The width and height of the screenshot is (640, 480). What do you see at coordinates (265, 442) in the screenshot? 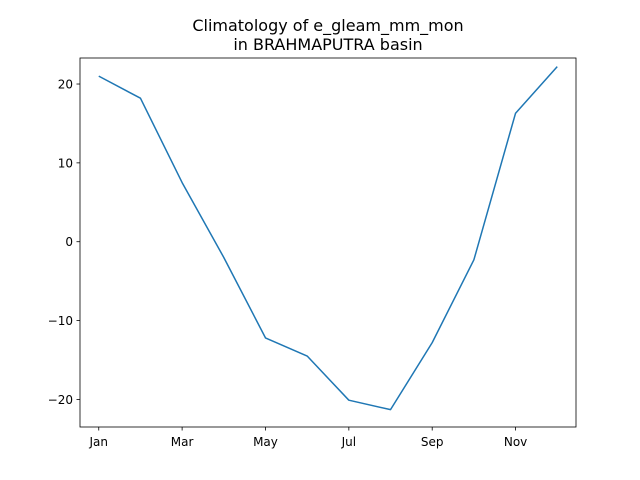
I see `x-tick-label-2: May` at bounding box center [265, 442].